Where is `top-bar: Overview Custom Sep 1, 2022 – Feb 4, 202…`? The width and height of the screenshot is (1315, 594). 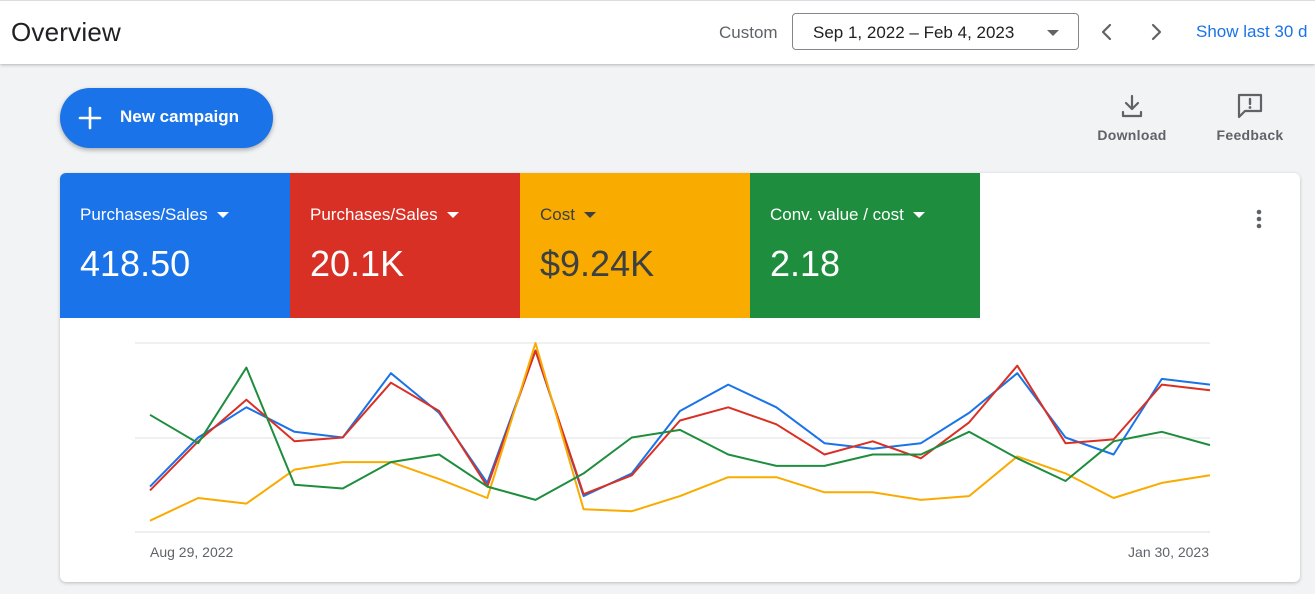
top-bar: Overview Custom Sep 1, 2022 – Feb 4, 202… is located at coordinates (657, 32).